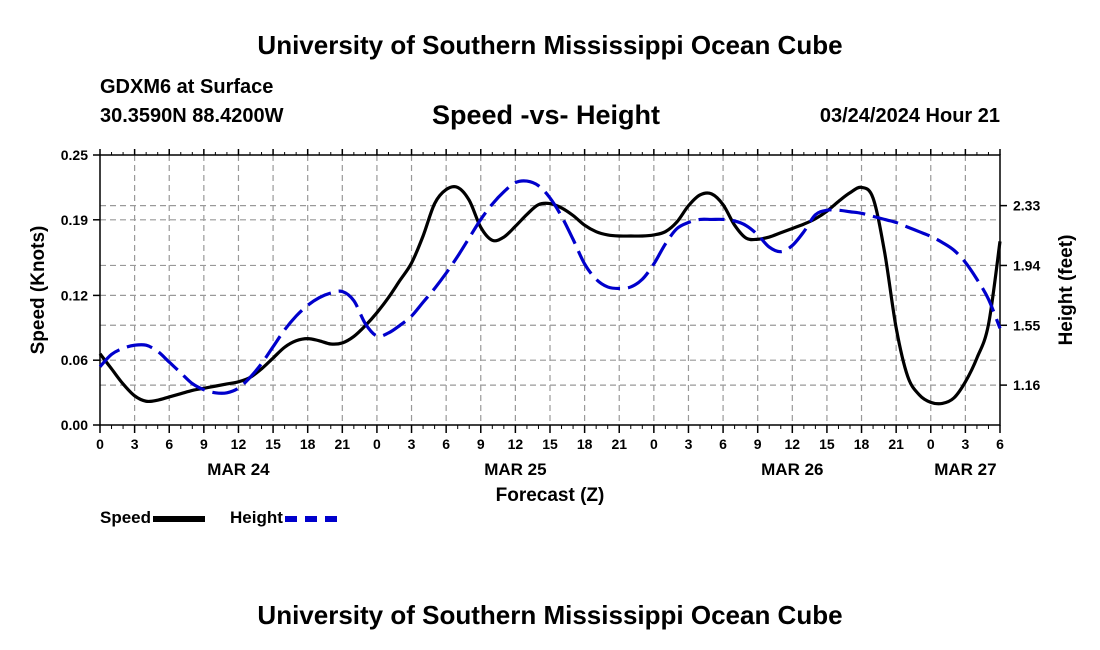  What do you see at coordinates (792, 469) in the screenshot?
I see `date-label: MAR 26` at bounding box center [792, 469].